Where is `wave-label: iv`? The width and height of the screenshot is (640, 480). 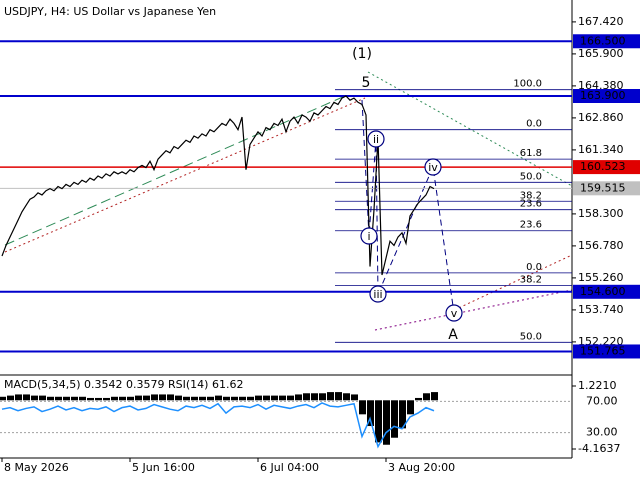
wave-label: iv is located at coordinates (433, 167).